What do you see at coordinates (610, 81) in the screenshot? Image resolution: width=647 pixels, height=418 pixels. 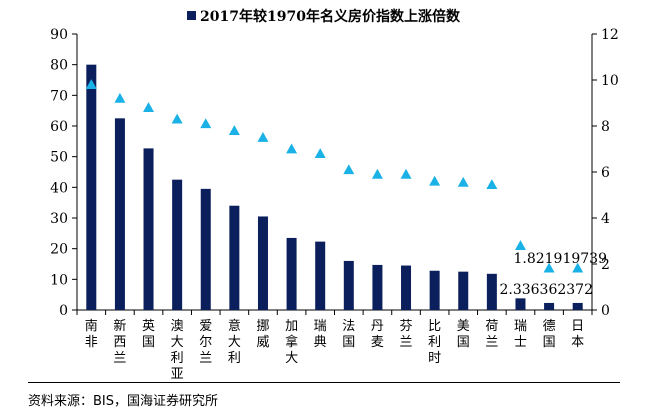 I see `y-right-tick-label: 10` at bounding box center [610, 81].